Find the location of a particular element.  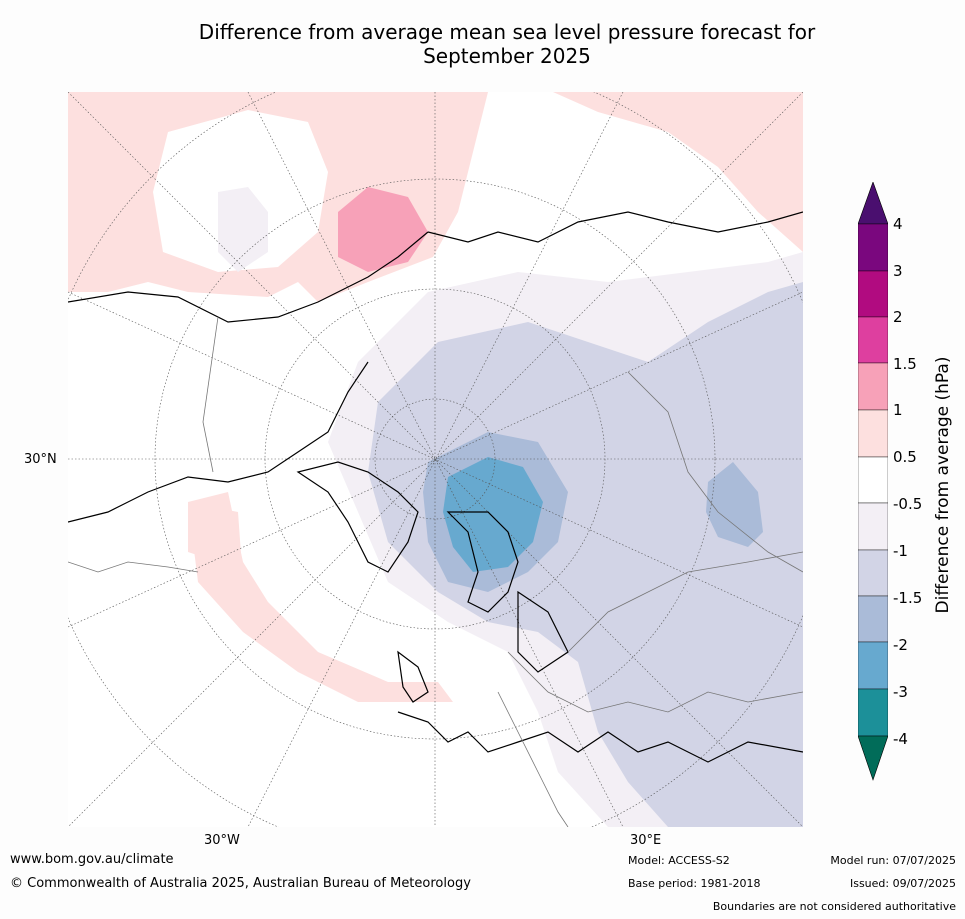

colorbar-tick: -0.5 is located at coordinates (908, 504).